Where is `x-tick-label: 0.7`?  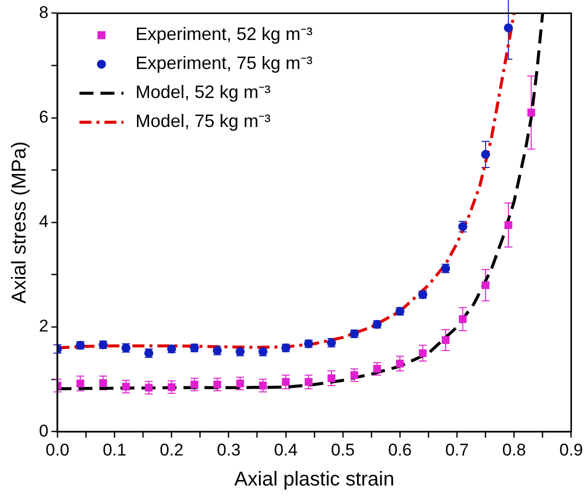 x-tick-label: 0.7 is located at coordinates (457, 450).